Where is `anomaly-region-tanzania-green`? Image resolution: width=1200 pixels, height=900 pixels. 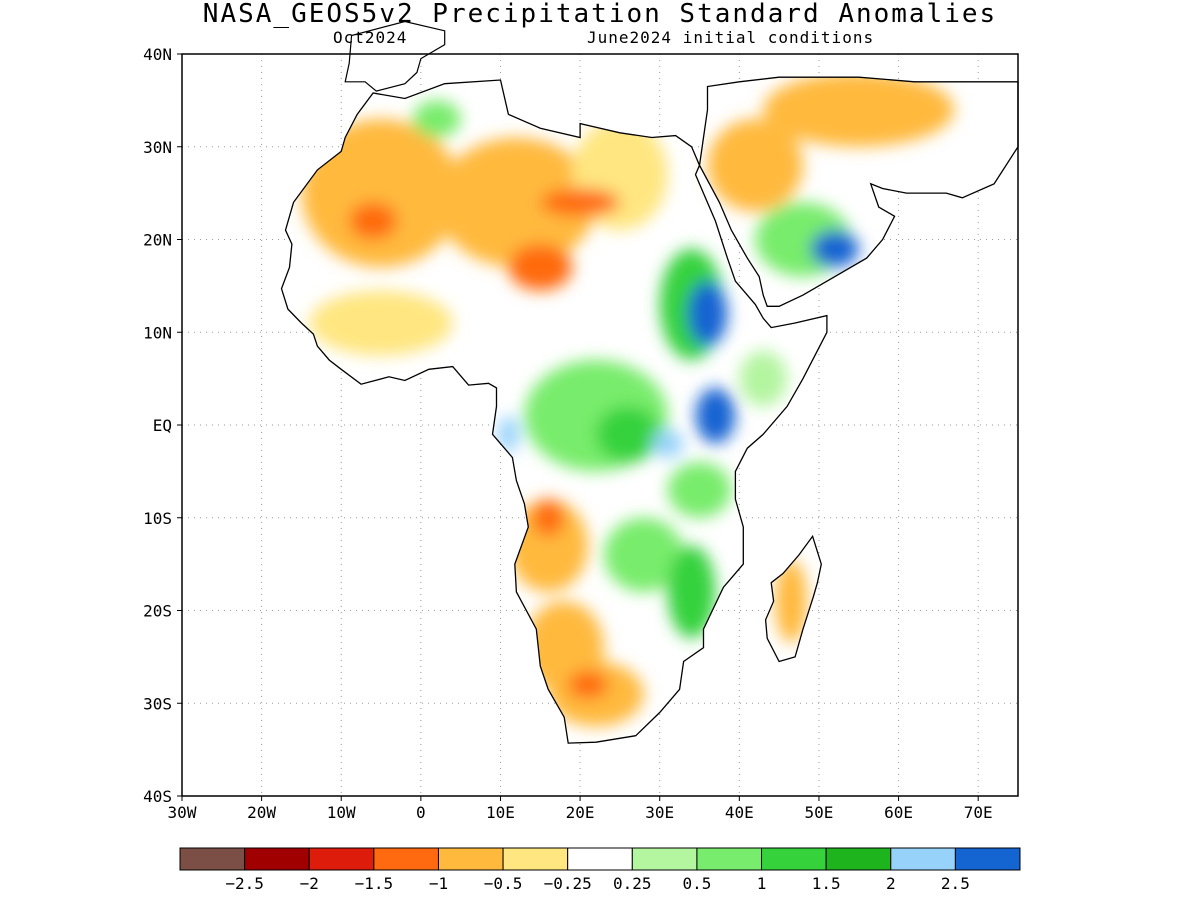
anomaly-region-tanzania-green is located at coordinates (699, 490).